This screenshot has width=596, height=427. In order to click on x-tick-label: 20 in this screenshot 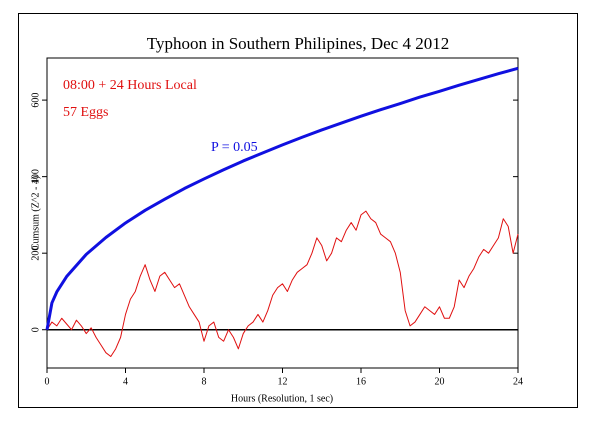, I will do `click(440, 381)`.